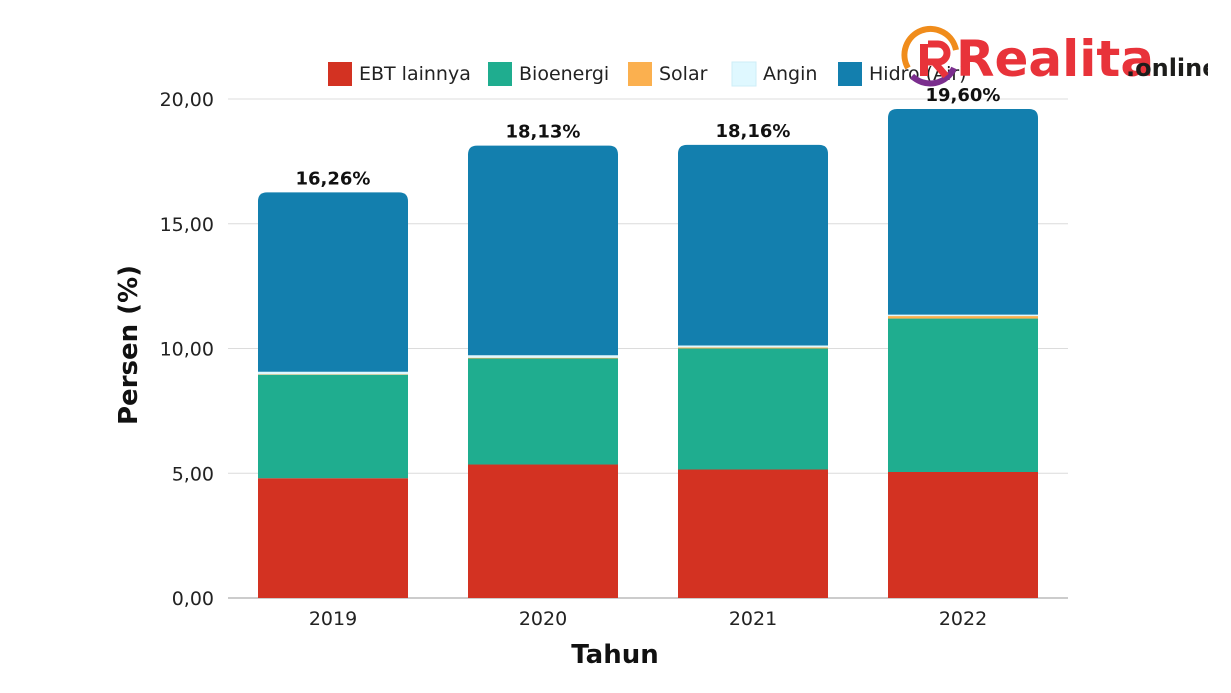 Image resolution: width=1231 pixels, height=693 pixels. I want to click on legend-label: Bioenergi, so click(564, 74).